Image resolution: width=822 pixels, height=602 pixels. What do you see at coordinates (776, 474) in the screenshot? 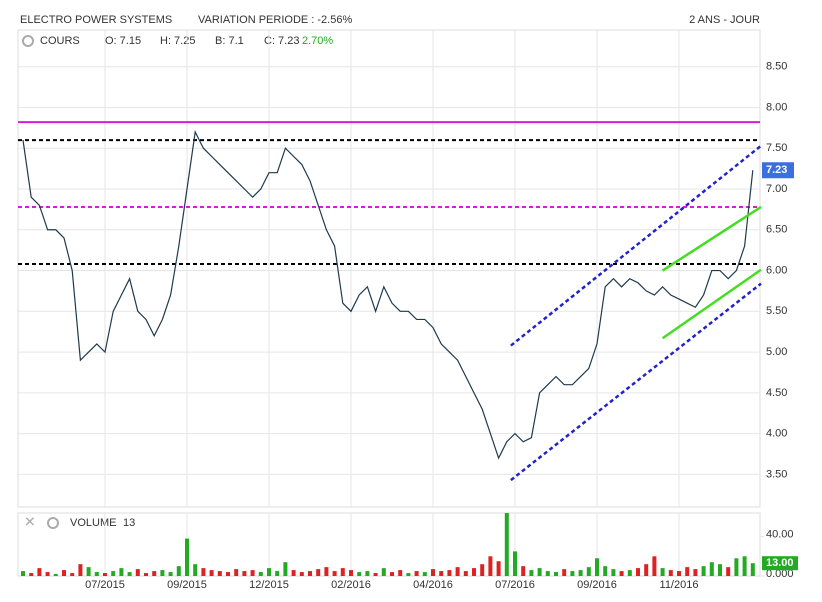
I see `y-tick-label: 3.50` at bounding box center [776, 474].